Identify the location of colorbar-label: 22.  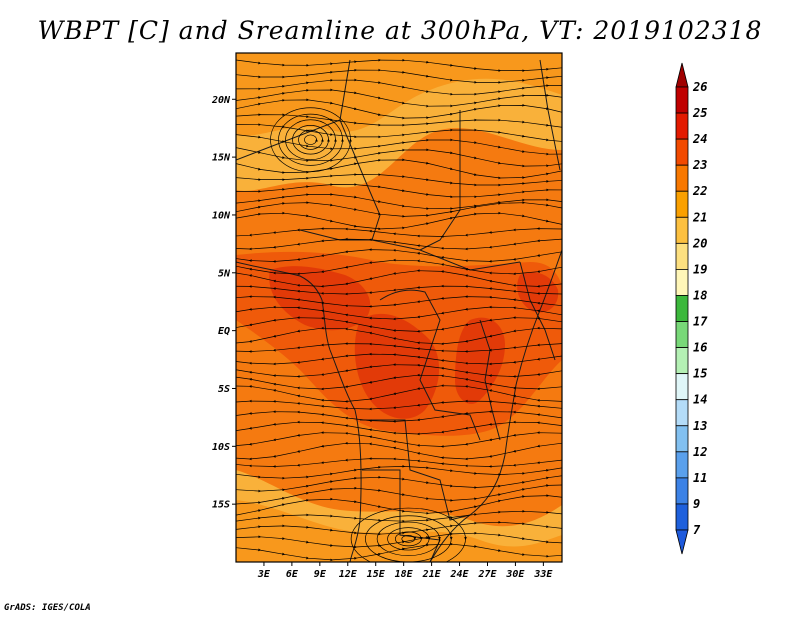
(699, 191).